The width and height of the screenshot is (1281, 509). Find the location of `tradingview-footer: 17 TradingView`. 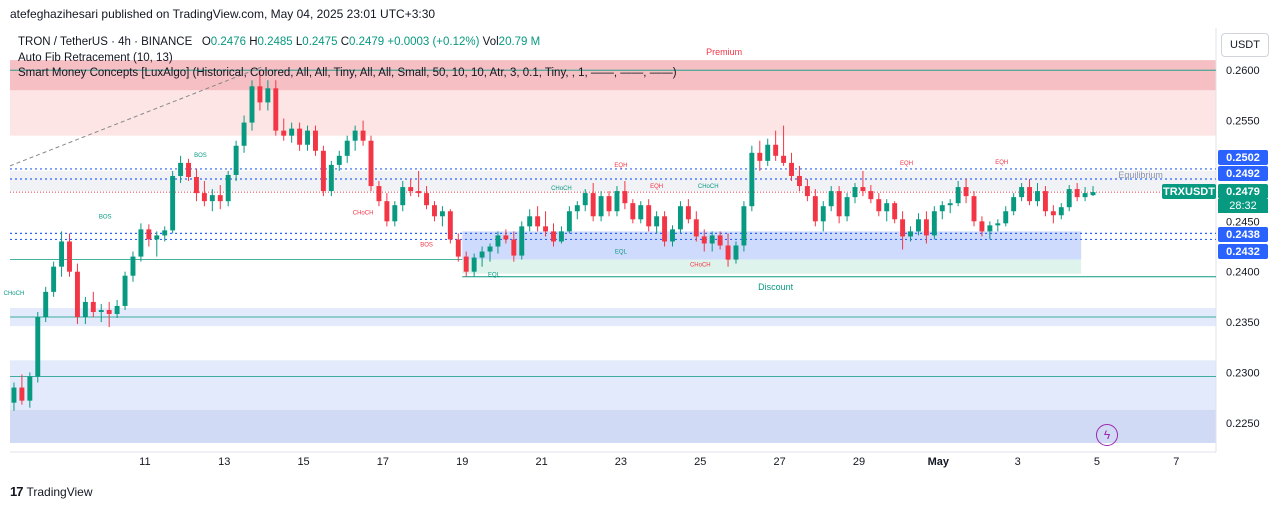

tradingview-footer: 17 TradingView is located at coordinates (51, 491).